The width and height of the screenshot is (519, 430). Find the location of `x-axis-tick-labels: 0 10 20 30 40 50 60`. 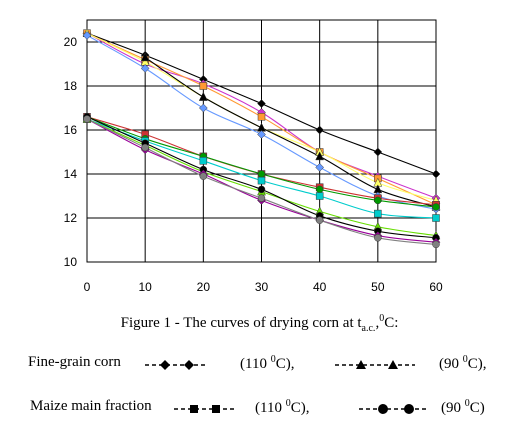

x-axis-tick-labels: 0 10 20 30 40 50 60 is located at coordinates (263, 287).